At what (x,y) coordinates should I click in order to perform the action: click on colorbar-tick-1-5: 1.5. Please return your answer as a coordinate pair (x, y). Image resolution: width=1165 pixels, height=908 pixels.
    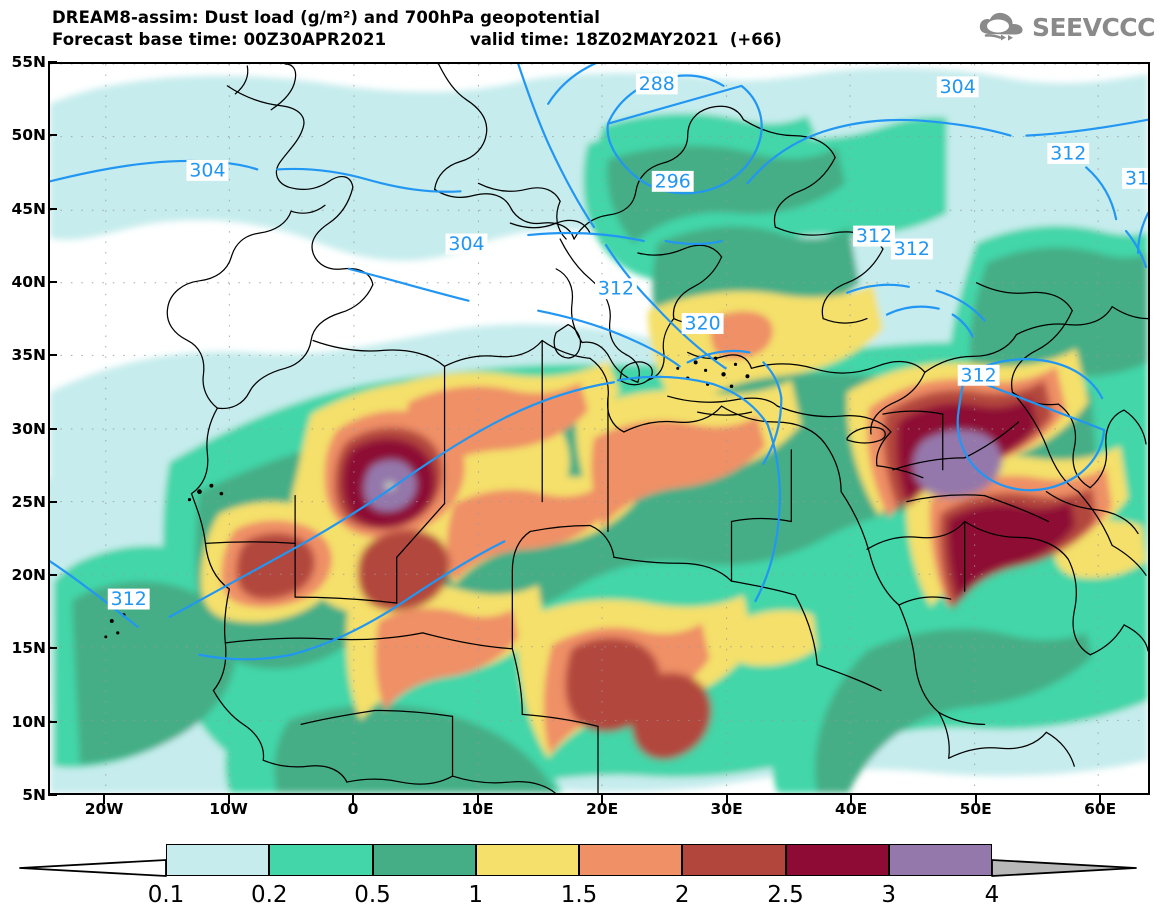
    Looking at the image, I should click on (579, 895).